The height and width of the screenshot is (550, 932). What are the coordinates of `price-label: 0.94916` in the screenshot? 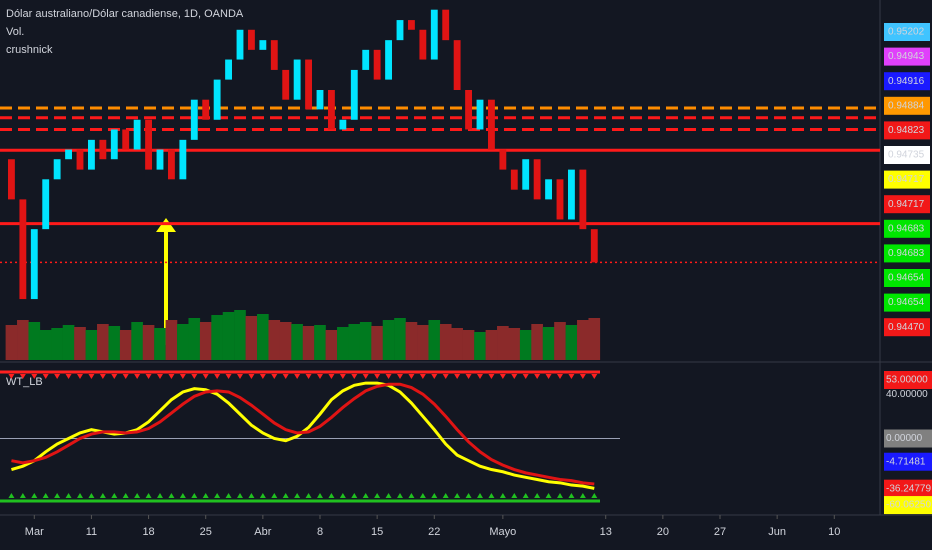 It's located at (906, 81).